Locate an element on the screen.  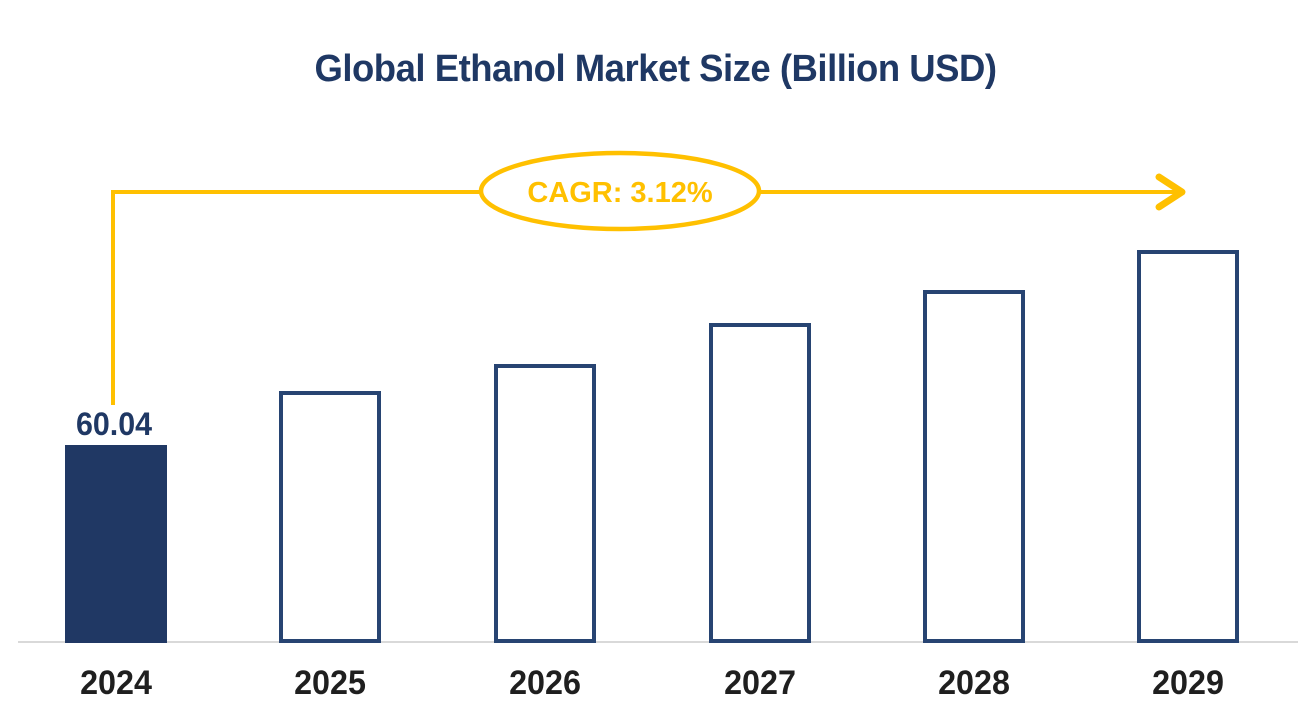
data-label-2024: 60.04 is located at coordinates (114, 424).